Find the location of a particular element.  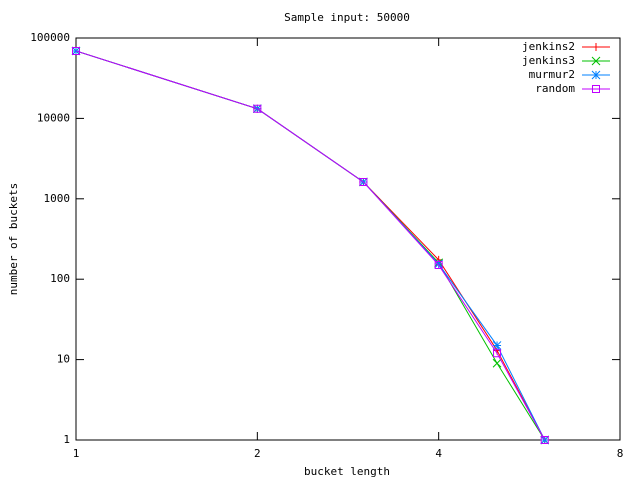

y-tick-label: 100000 is located at coordinates (50, 37).